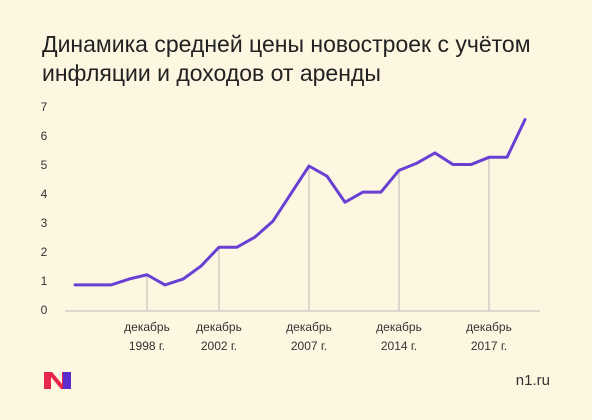  I want to click on y-tick-label: 5, so click(44, 165).